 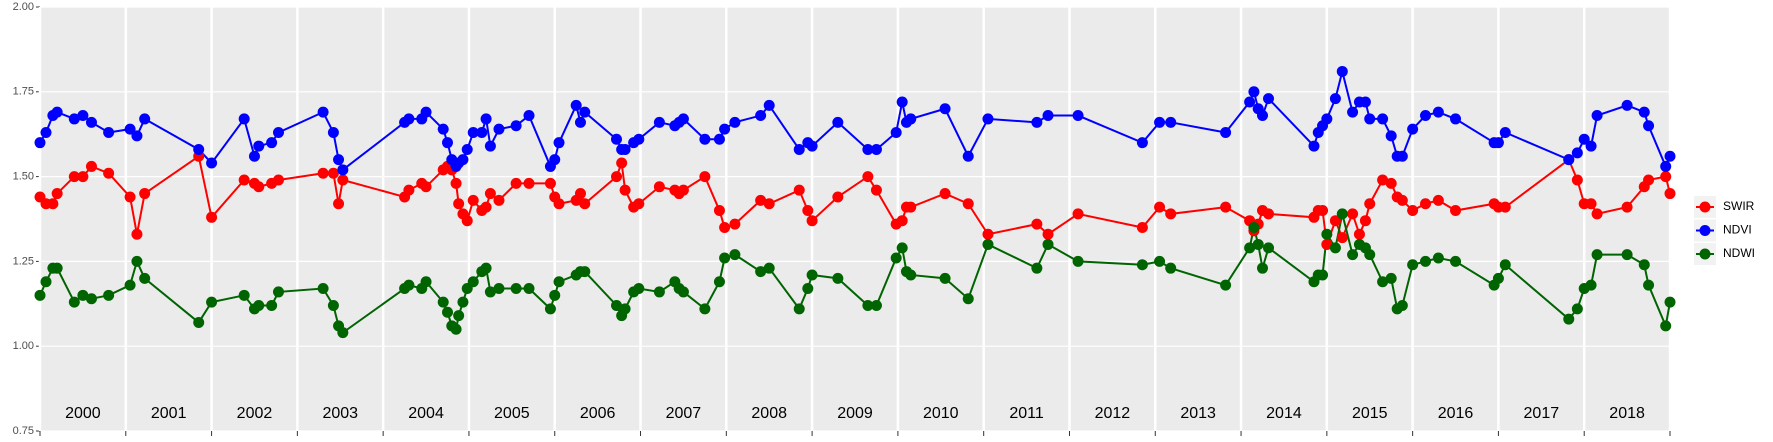 What do you see at coordinates (426, 413) in the screenshot?
I see `year-label: 2004` at bounding box center [426, 413].